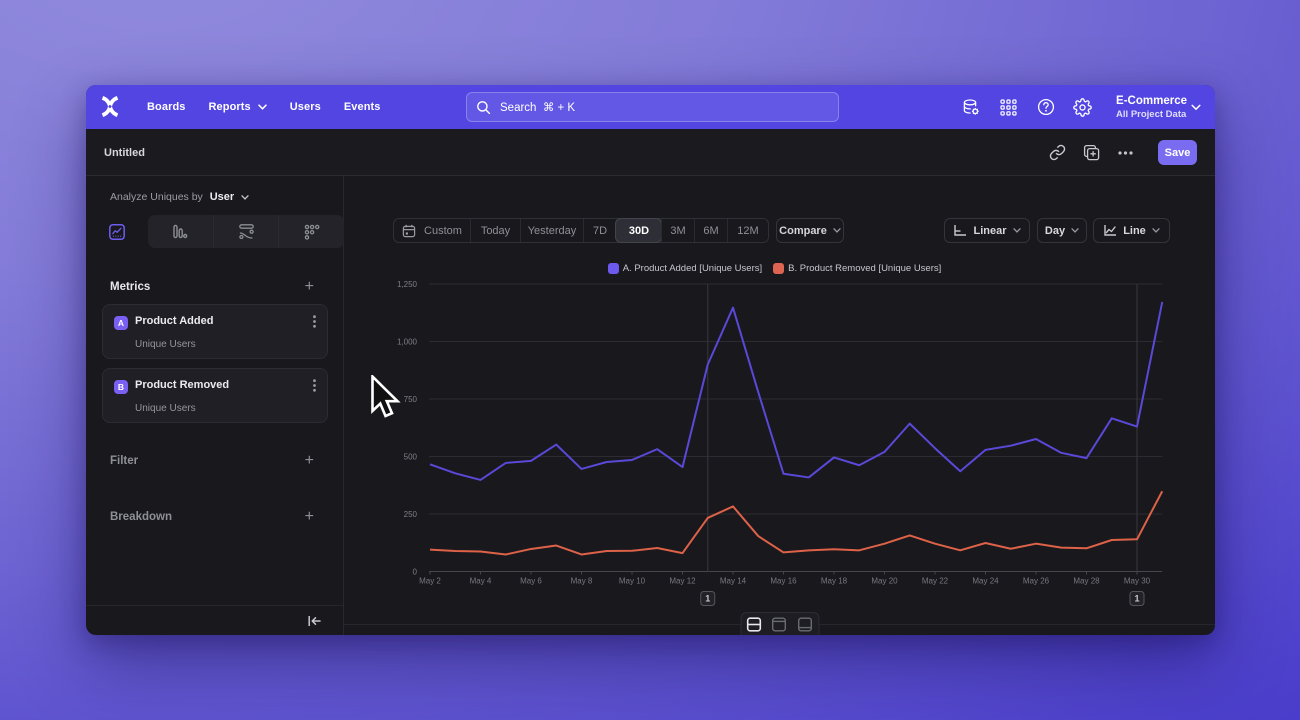  I want to click on svg-text: May 18, so click(834, 581).